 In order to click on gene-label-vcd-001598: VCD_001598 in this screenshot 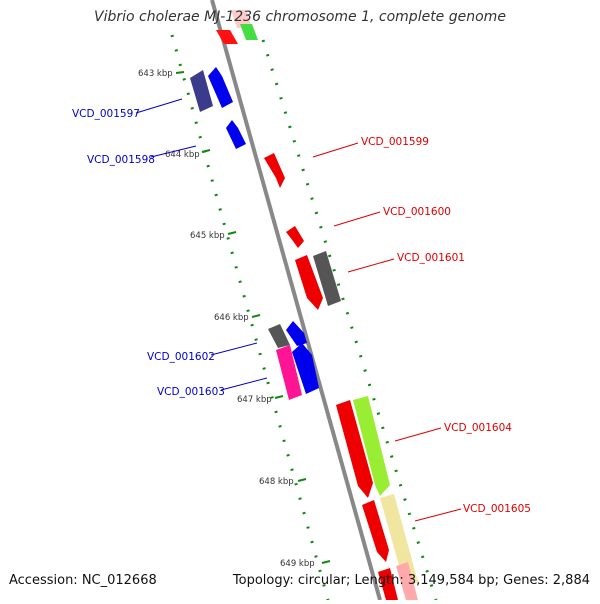, I will do `click(121, 160)`.